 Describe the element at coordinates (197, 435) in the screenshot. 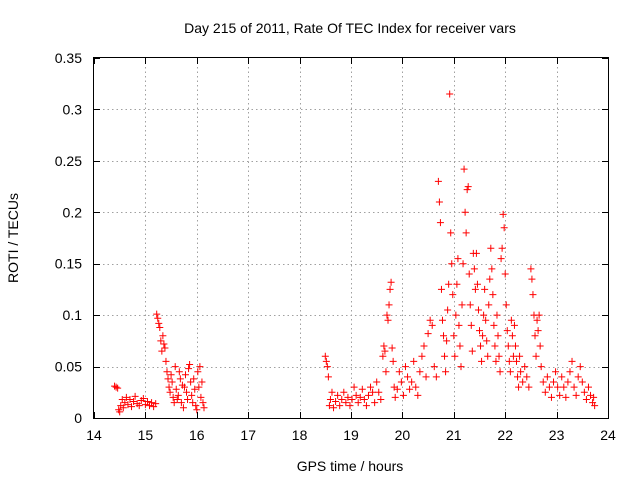

I see `x-tick-label: 16` at that location.